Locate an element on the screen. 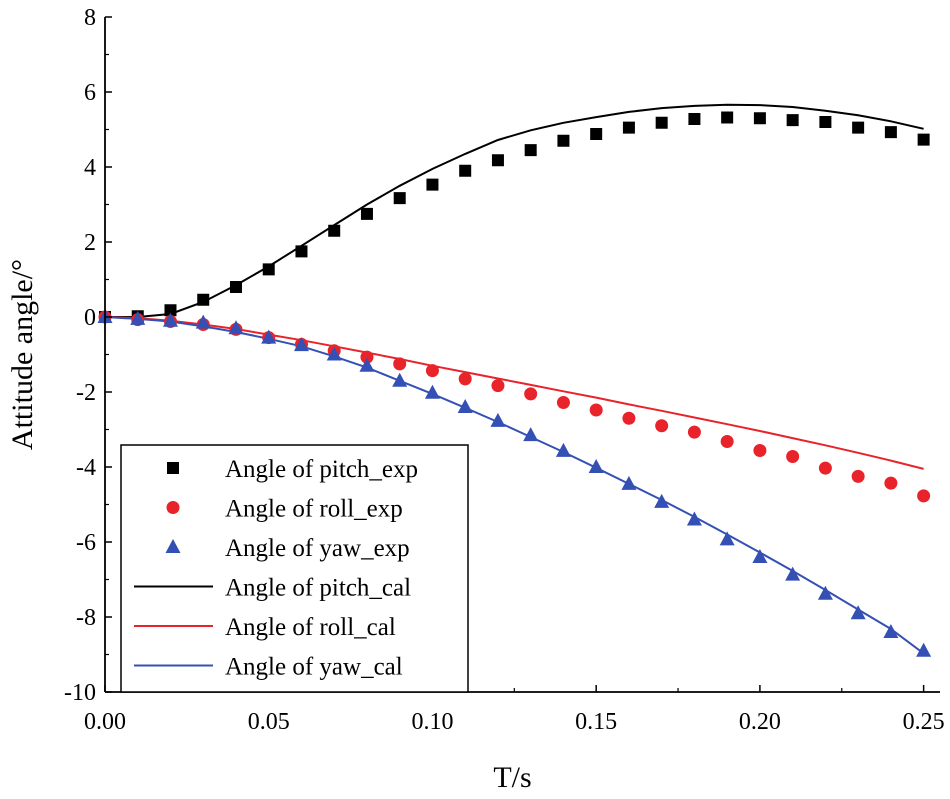  y-tick-label-2: -6 is located at coordinates (86, 543).